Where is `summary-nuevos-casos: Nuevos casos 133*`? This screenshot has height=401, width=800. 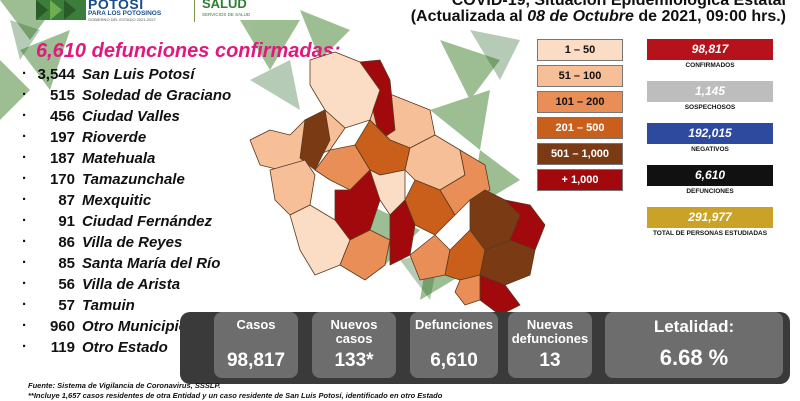
summary-nuevos-casos: Nuevos casos 133* is located at coordinates (354, 345).